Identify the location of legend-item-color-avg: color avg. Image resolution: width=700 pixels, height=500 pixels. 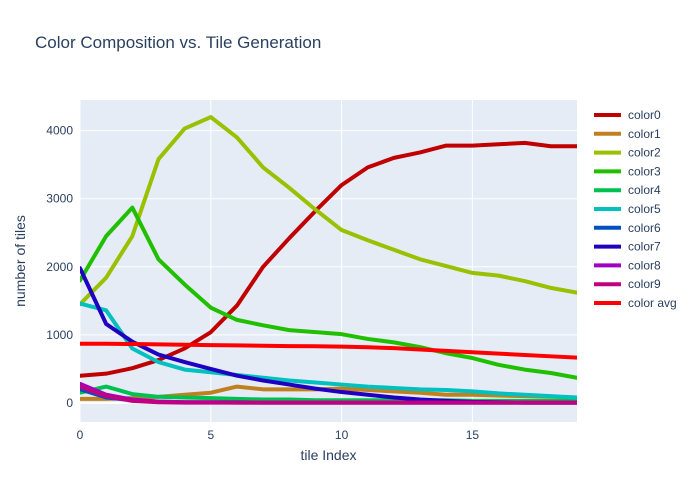
(635, 303).